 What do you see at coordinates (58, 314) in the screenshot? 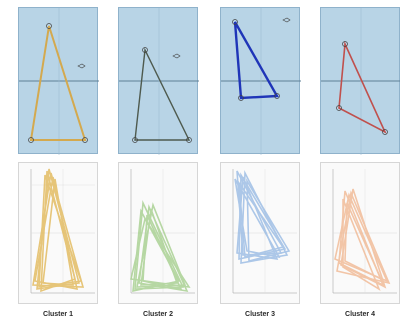
I see `cluster-1-label: Cluster 1` at bounding box center [58, 314].